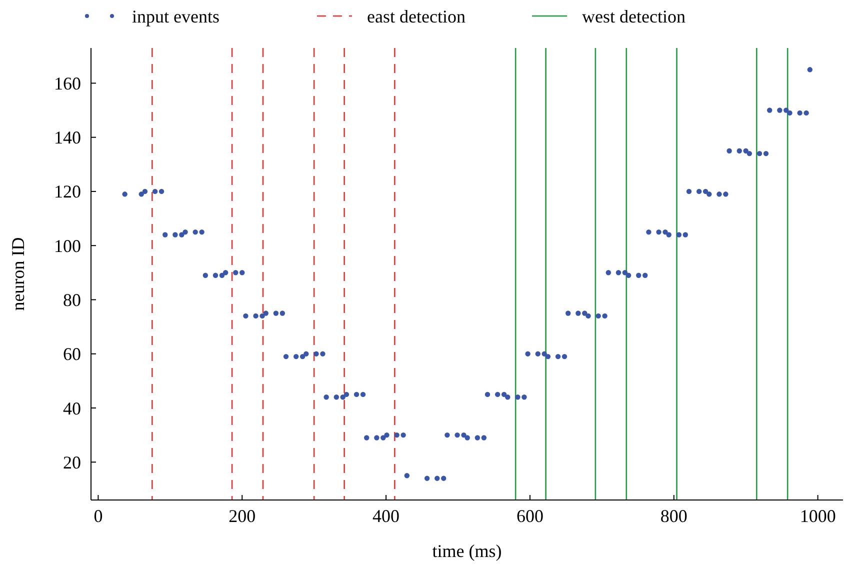  What do you see at coordinates (72, 354) in the screenshot?
I see `y-tick-label: 60` at bounding box center [72, 354].